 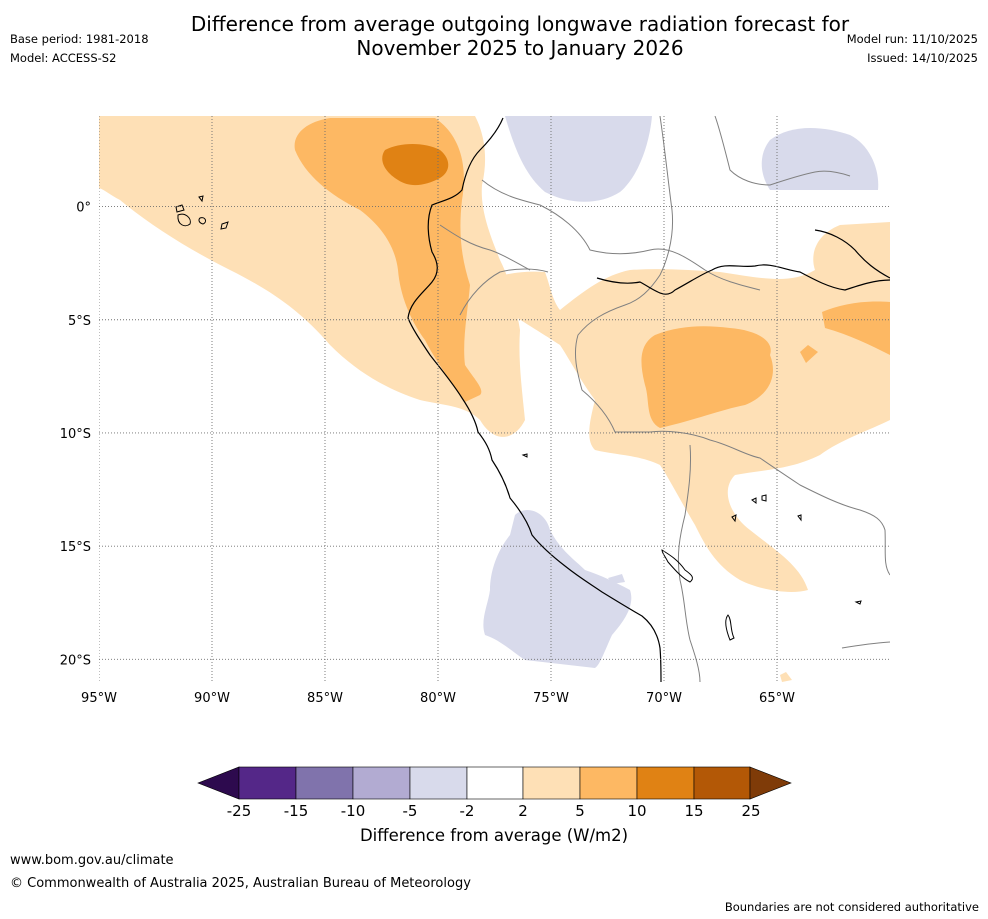 I want to click on longitude-tick-label: 80°W, so click(x=438, y=698).